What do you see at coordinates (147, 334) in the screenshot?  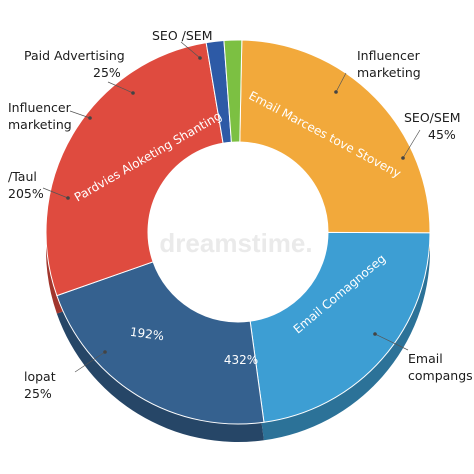 I see `slice-label-192: 192%` at bounding box center [147, 334].